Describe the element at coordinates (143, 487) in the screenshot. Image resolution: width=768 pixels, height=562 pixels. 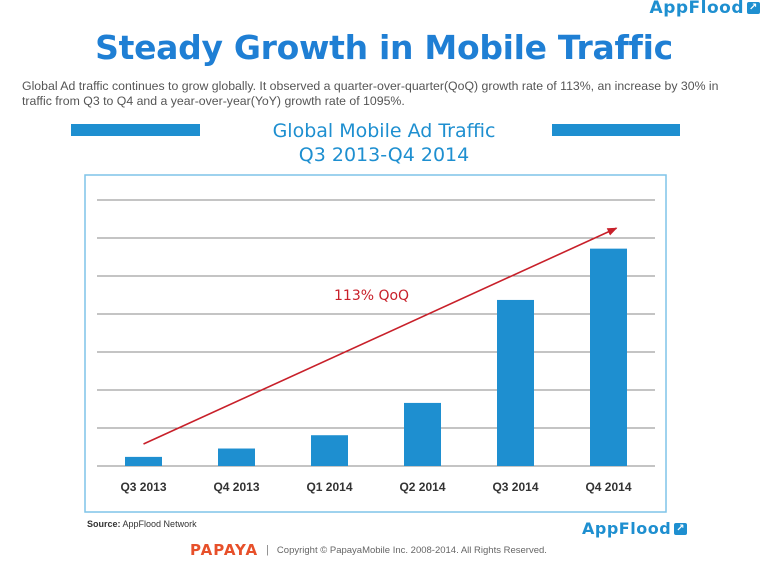
I see `x-tick-label: Q3 2013` at that location.